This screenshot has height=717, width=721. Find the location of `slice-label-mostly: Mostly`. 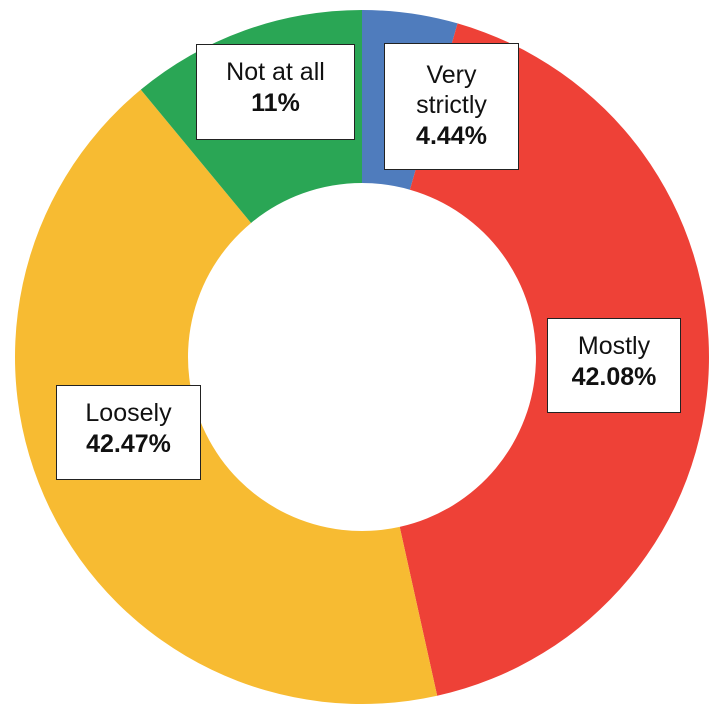

slice-label-mostly: Mostly is located at coordinates (614, 346).